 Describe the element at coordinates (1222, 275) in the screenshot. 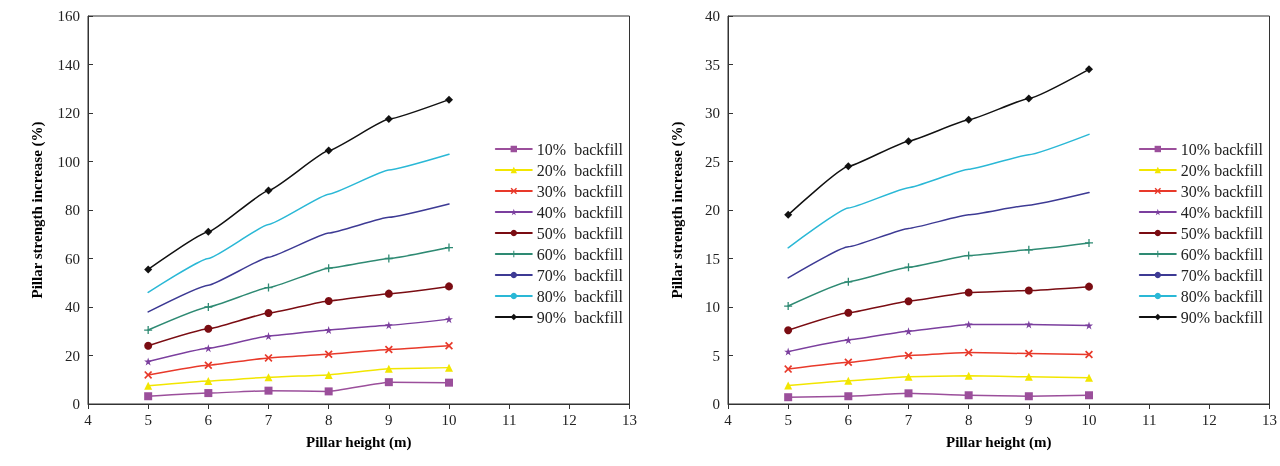

I see `legend-label: 70% backfill` at that location.